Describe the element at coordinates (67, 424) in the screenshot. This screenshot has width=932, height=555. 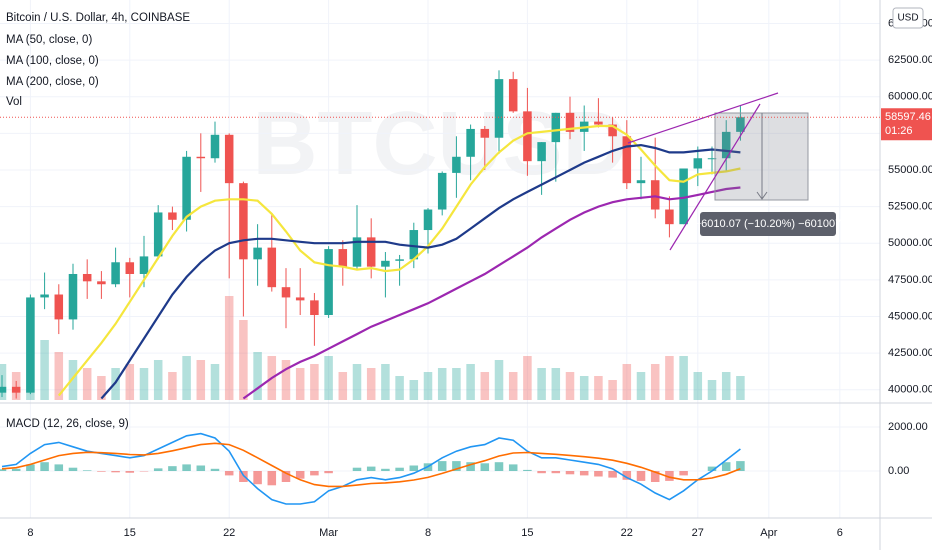
I see `legend-entry: MACD (12, 26, close, 9)` at that location.